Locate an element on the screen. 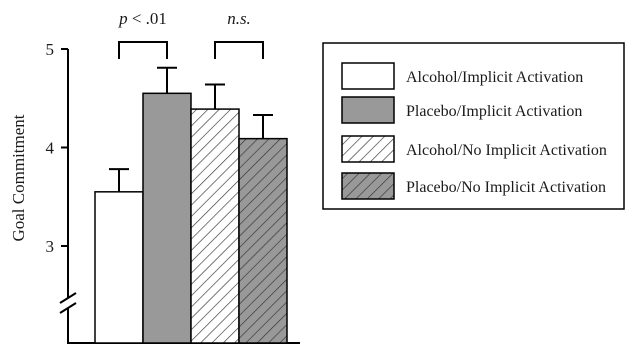  legend-label: Alcohol/No Implicit Activation is located at coordinates (506, 150).